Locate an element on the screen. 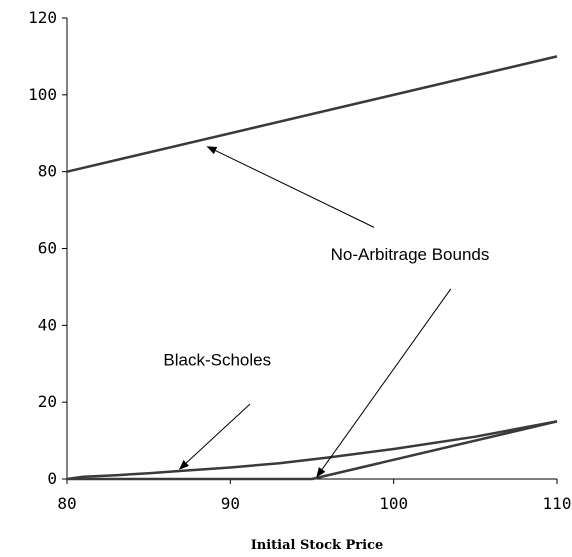  annotation-label-1: No-Arbitrage Bounds is located at coordinates (410, 254).